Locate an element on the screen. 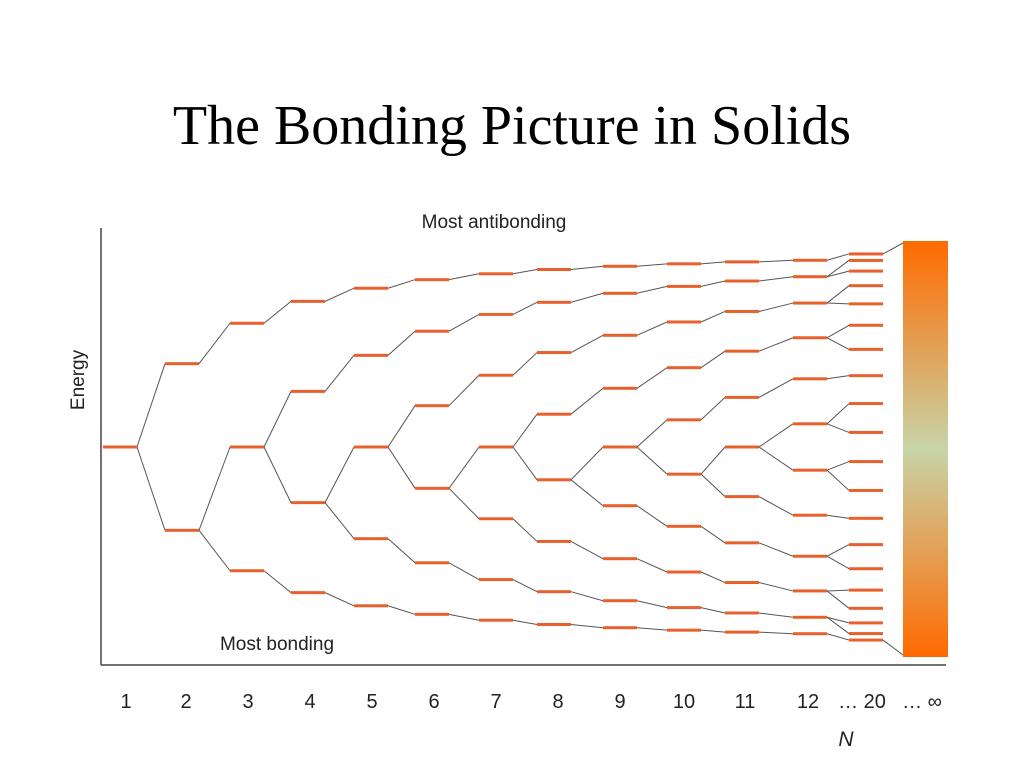 The image size is (1024, 768). x-tick-label: 10 is located at coordinates (684, 702).